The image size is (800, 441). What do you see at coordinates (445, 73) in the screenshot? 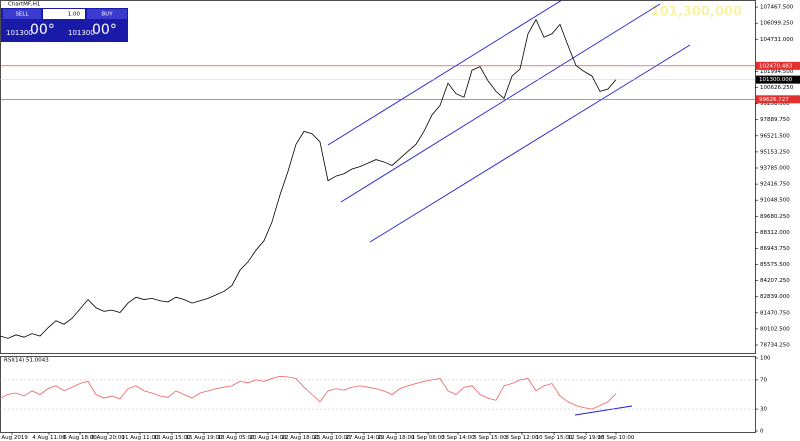
I see `channel-line` at bounding box center [445, 73].